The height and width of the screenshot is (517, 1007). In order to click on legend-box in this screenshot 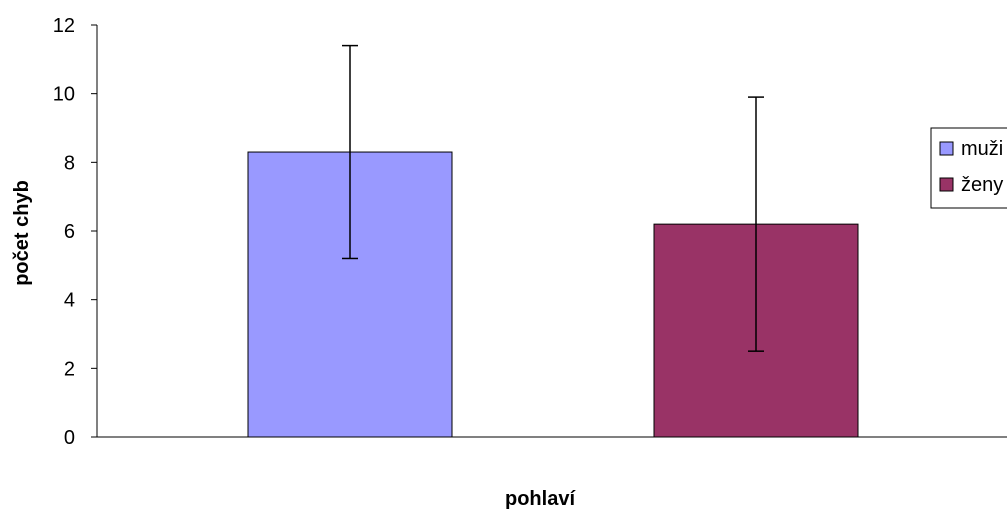, I will do `click(968, 168)`.